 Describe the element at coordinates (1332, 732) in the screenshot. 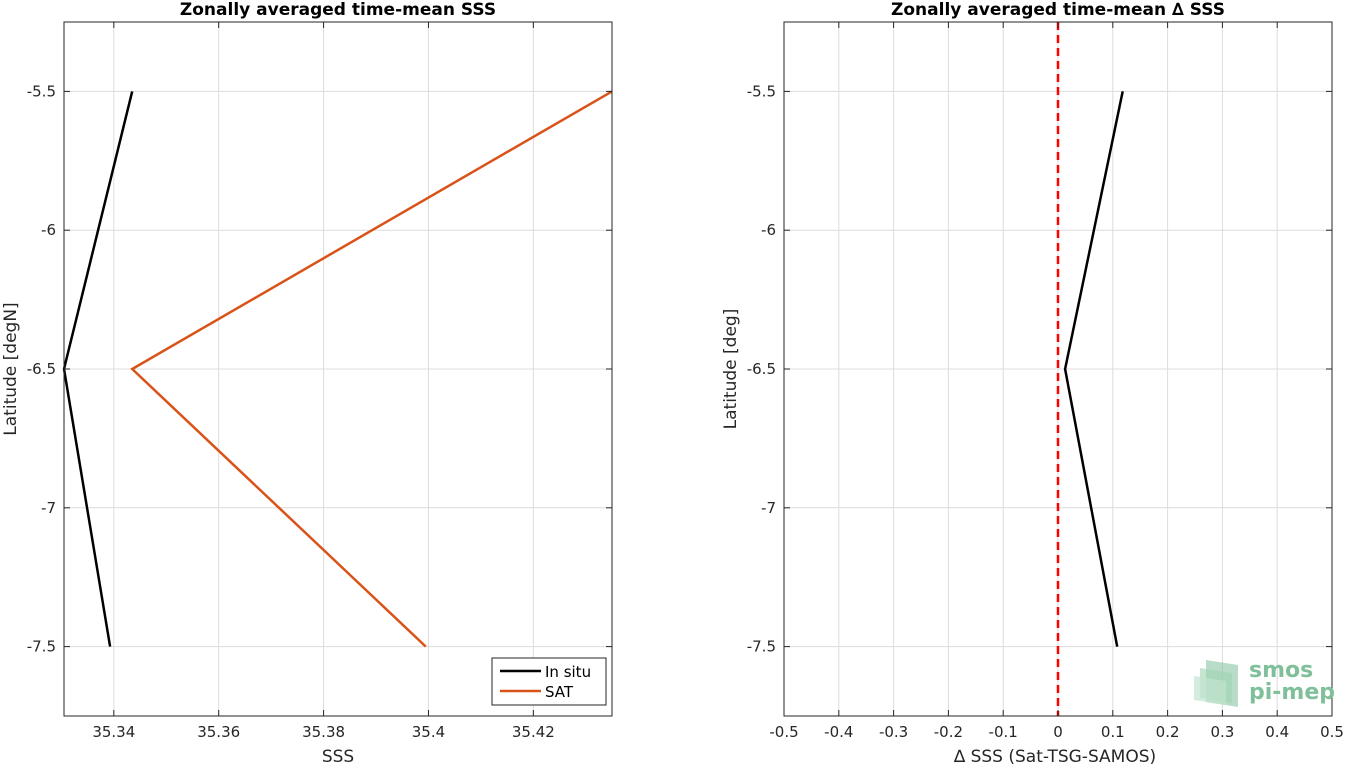

I see `right-x-tick-label: 0.5` at that location.